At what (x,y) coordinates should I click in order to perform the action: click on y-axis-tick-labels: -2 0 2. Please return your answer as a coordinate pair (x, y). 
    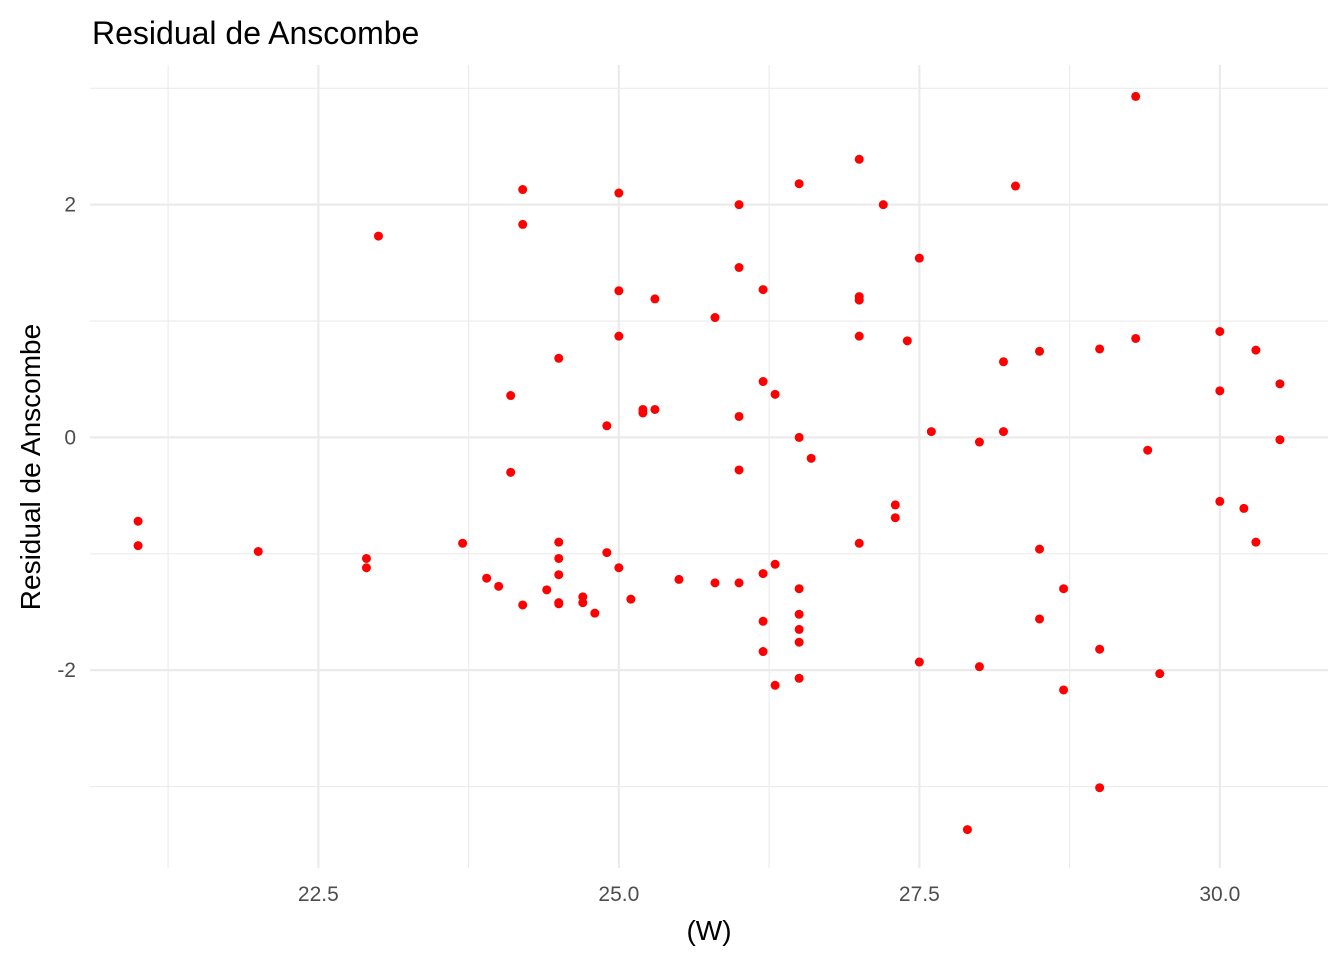
    Looking at the image, I should click on (66, 438).